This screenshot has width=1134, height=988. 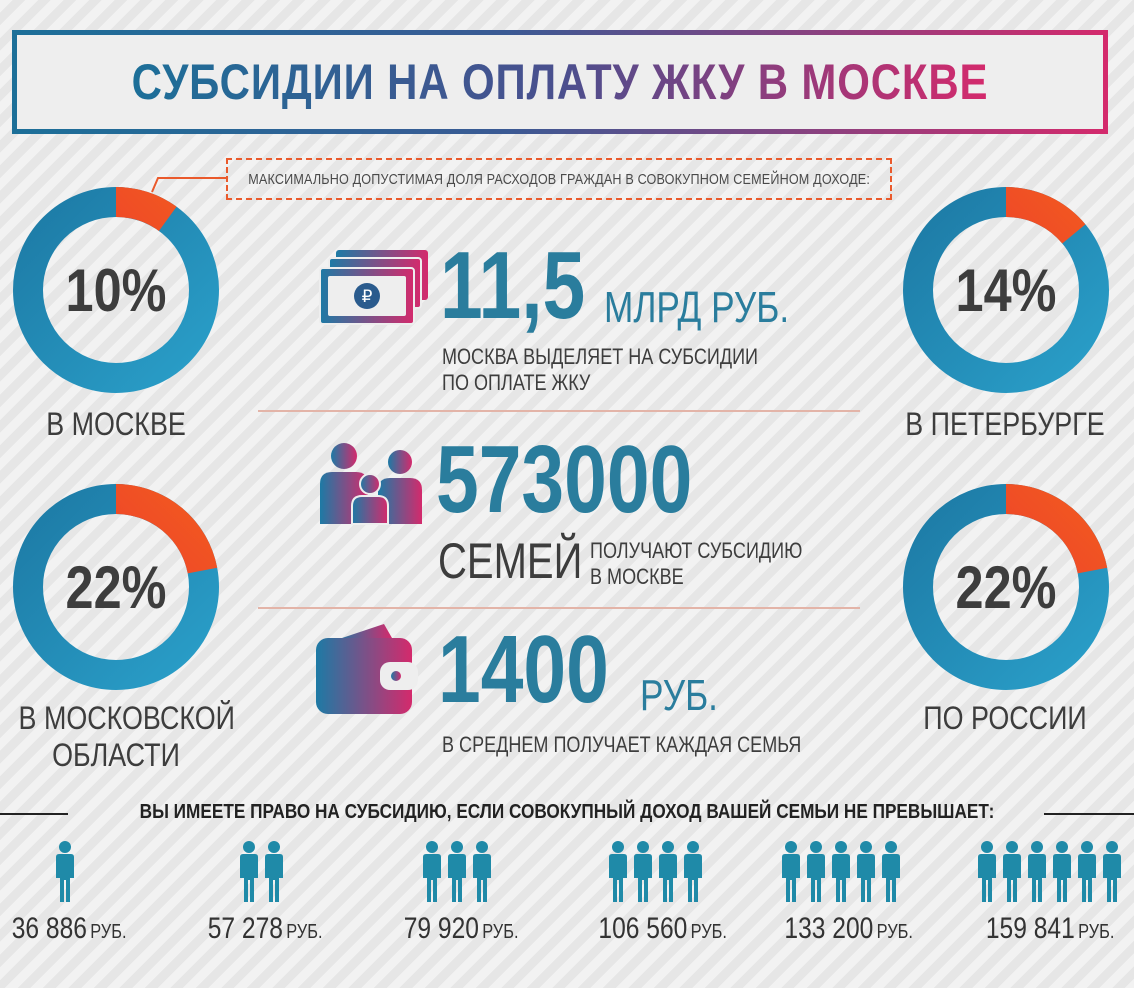 I want to click on income-tier: 106 560 РУБ., so click(x=656, y=900).